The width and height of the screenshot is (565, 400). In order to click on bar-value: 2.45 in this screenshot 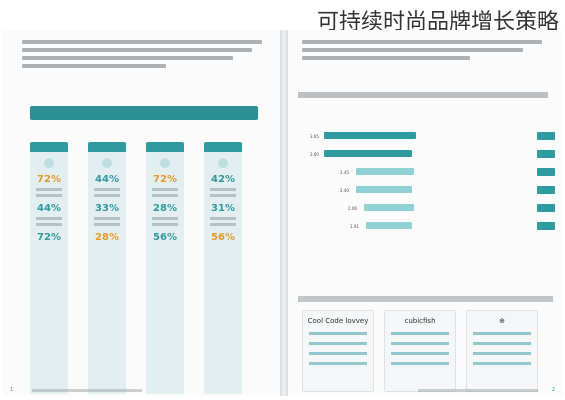, I will do `click(344, 172)`.